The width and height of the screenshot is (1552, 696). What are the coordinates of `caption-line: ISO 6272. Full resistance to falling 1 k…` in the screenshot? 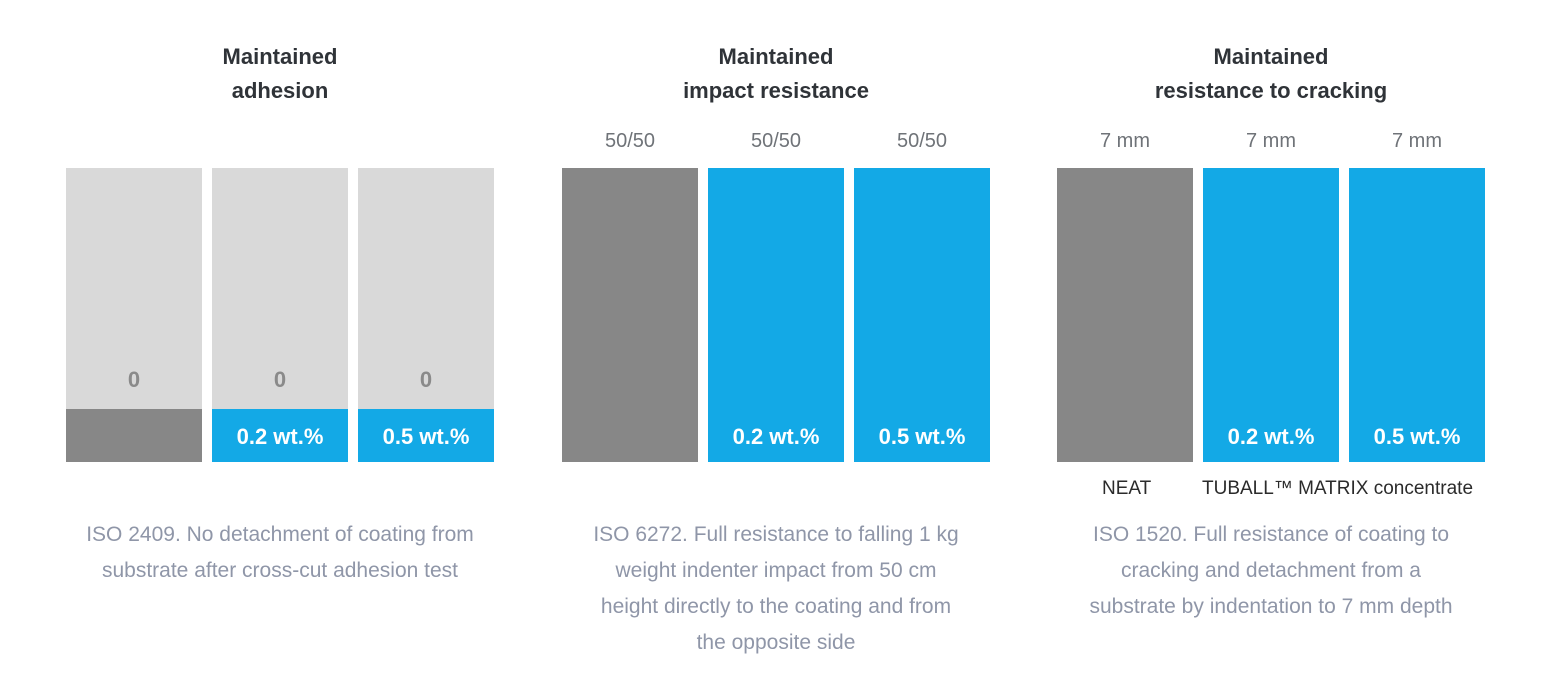 It's located at (776, 534).